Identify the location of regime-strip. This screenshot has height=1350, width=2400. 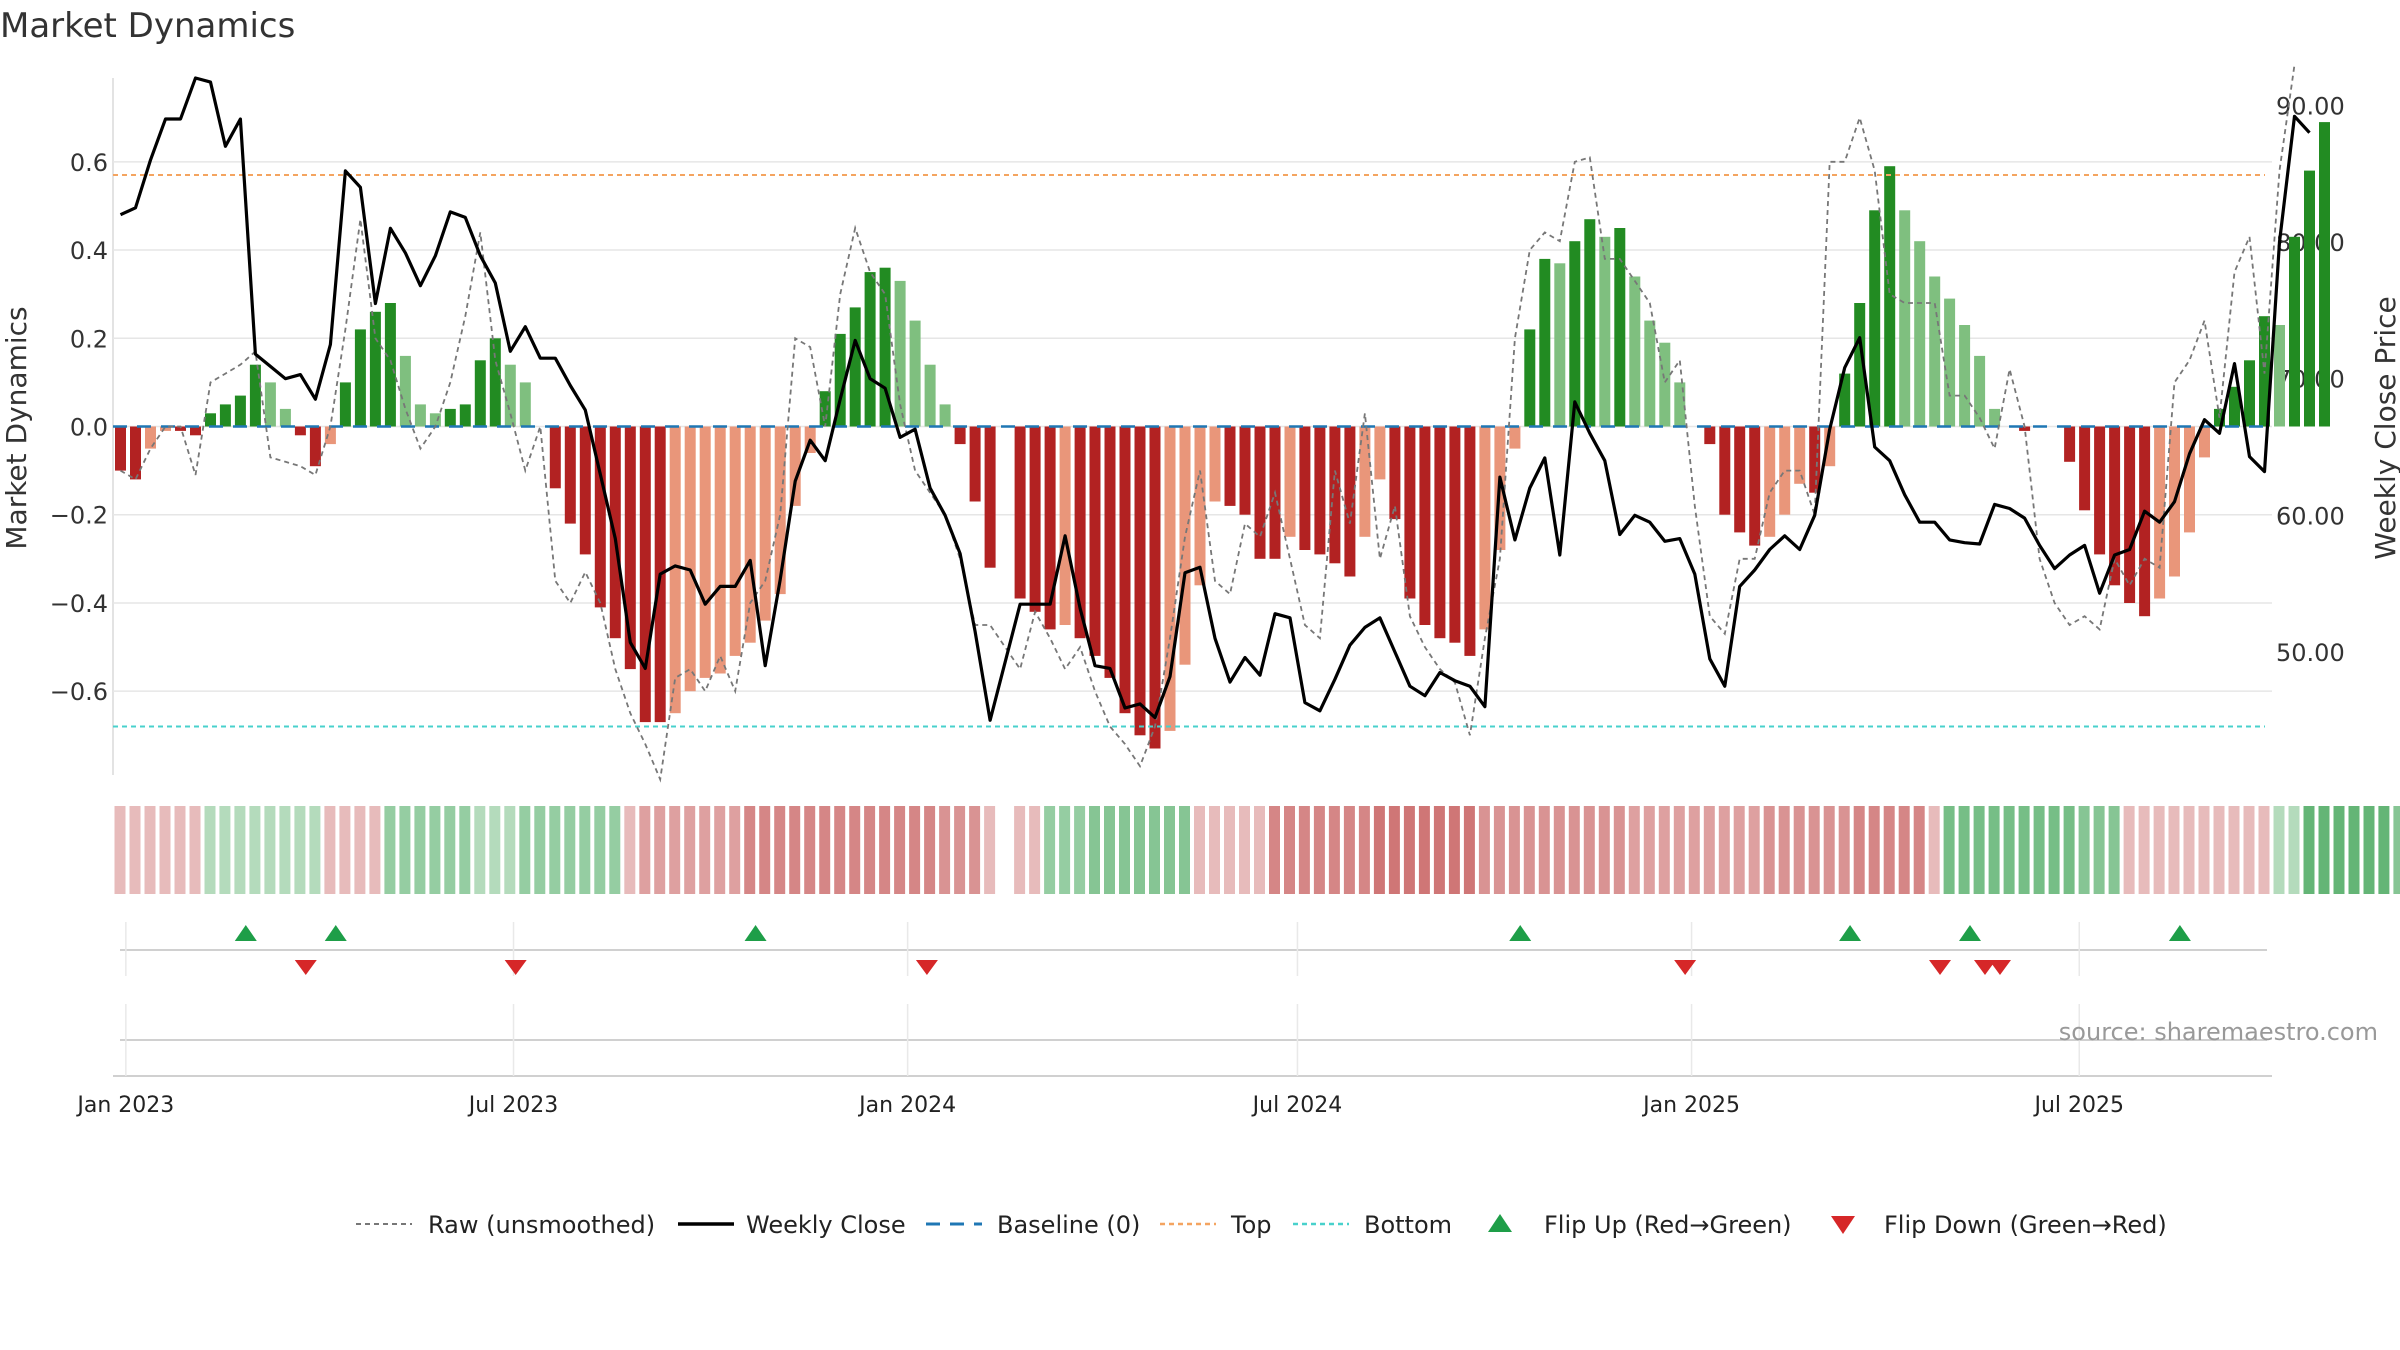
(1257, 850).